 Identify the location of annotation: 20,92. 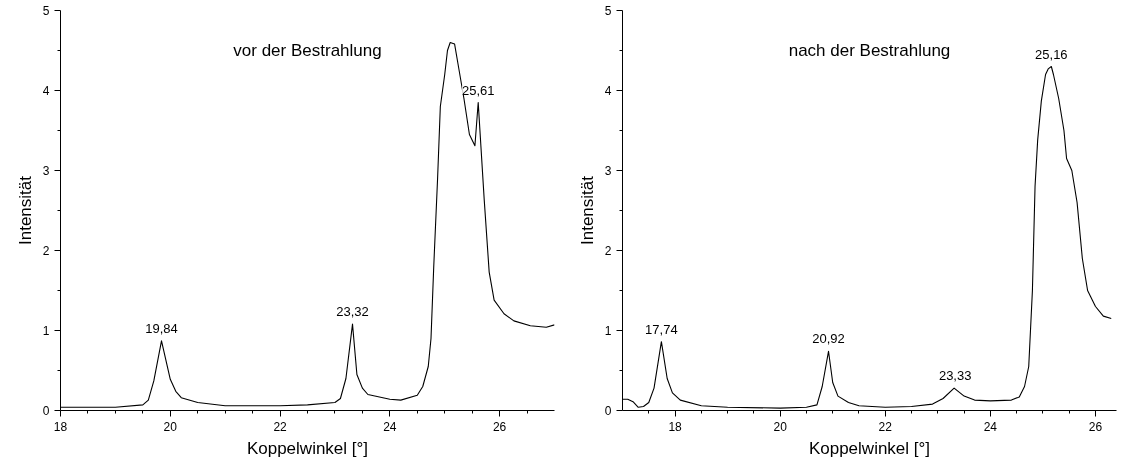
(828, 339).